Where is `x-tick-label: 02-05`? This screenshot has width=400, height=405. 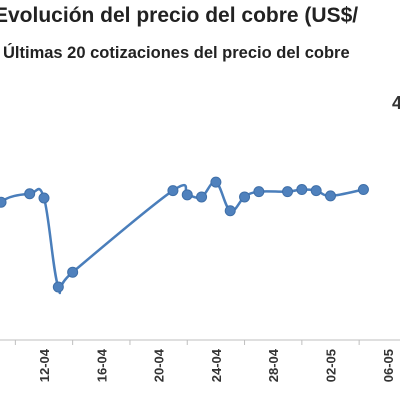
x-tick-label: 02-05 is located at coordinates (331, 365).